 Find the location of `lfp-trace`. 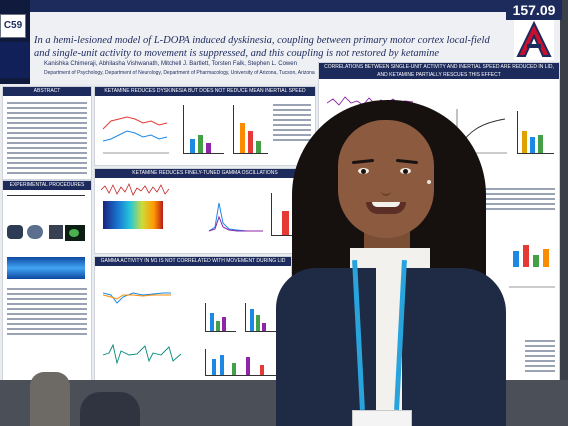

lfp-trace is located at coordinates (135, 189).